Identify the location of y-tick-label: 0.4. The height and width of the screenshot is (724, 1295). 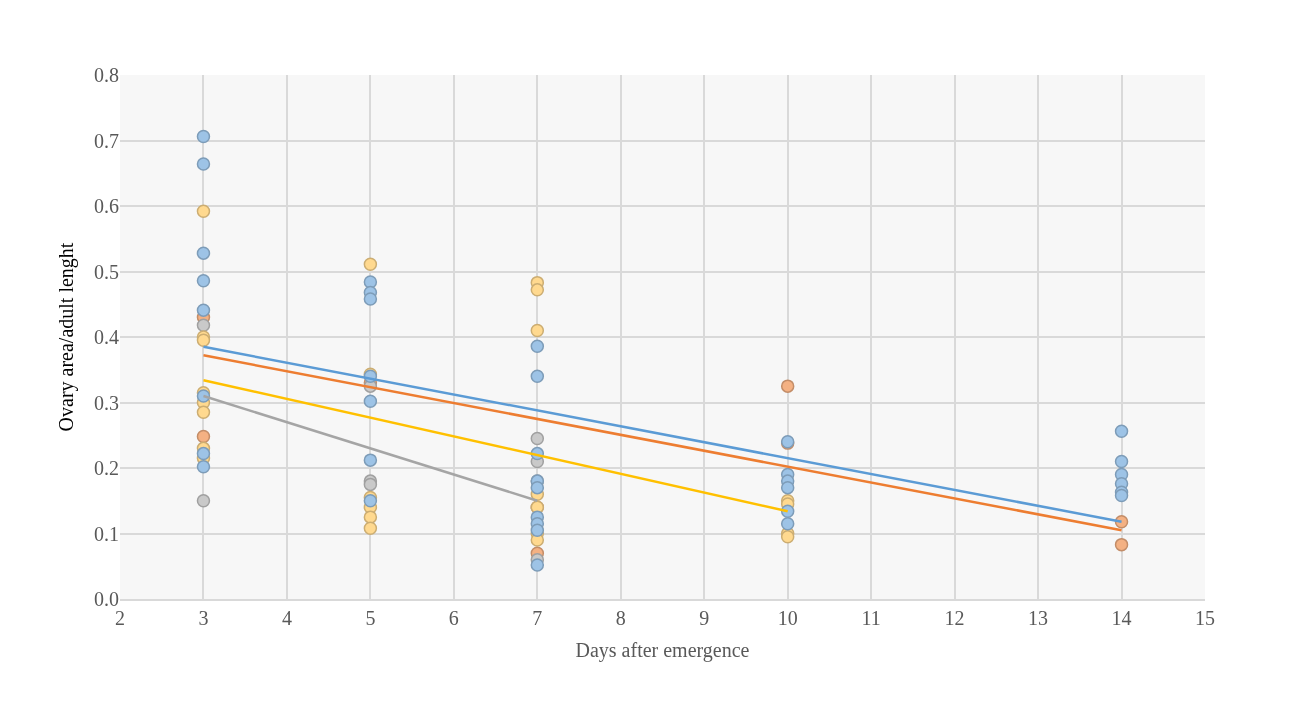
(106, 337).